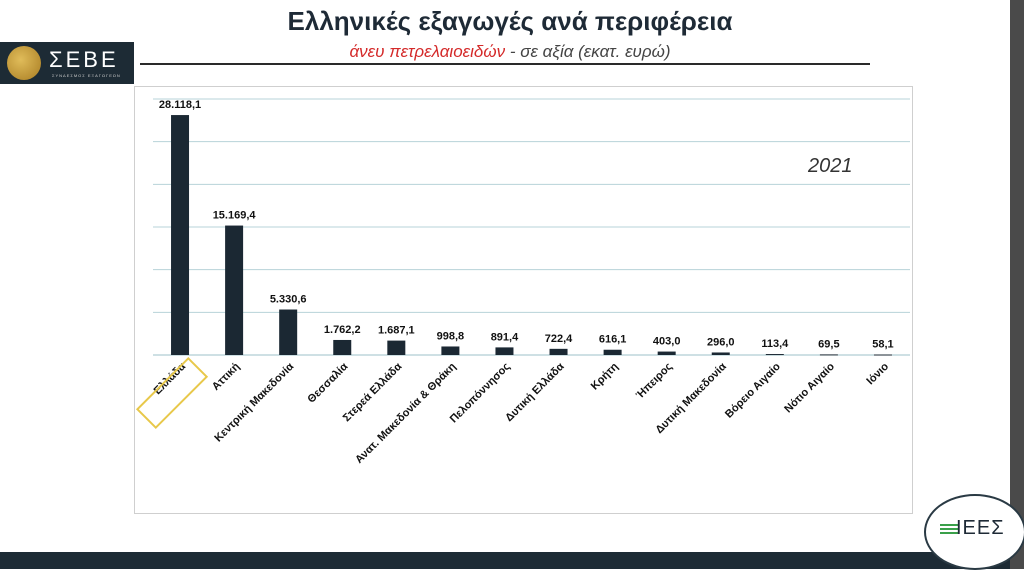  What do you see at coordinates (980, 528) in the screenshot?
I see `iees-badge-text: ΙΕΕΣ` at bounding box center [980, 528].